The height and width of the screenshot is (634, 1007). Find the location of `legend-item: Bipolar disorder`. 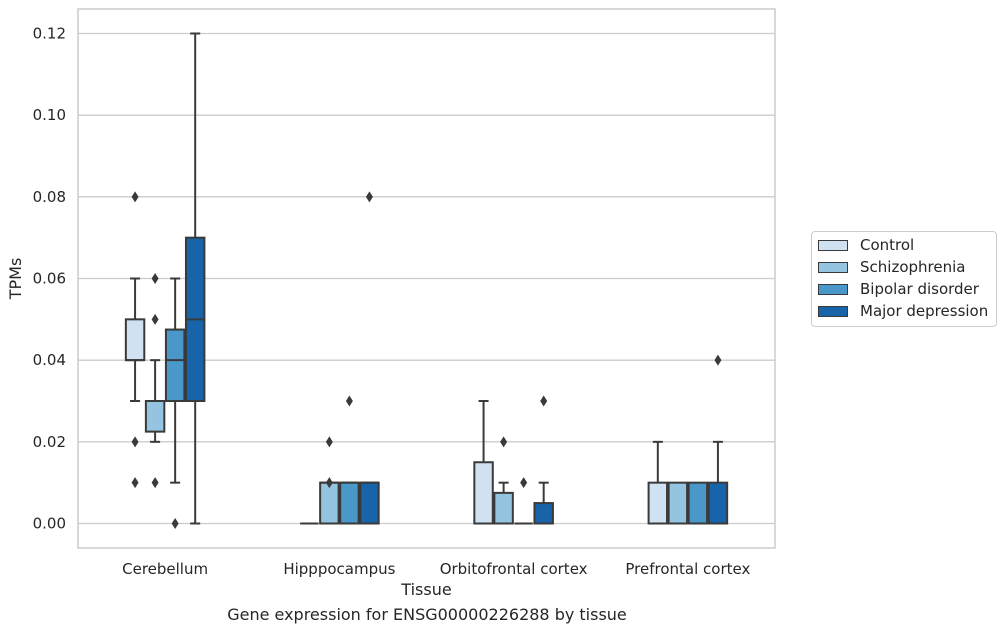

legend-item: Bipolar disorder is located at coordinates (898, 289).